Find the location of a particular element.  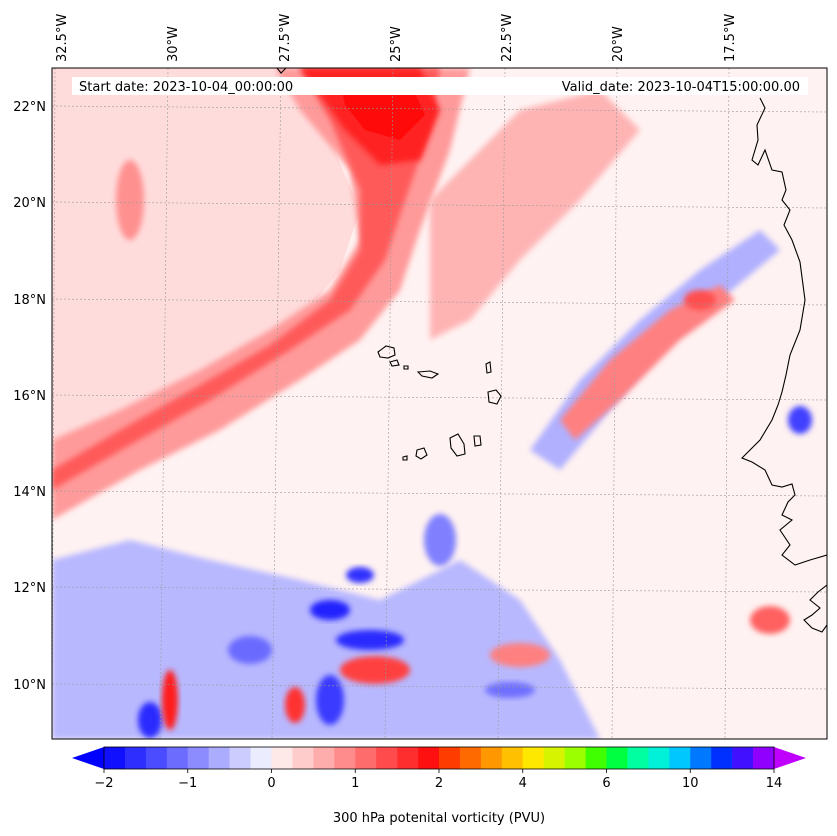

cape-verde-islands is located at coordinates (439, 403).